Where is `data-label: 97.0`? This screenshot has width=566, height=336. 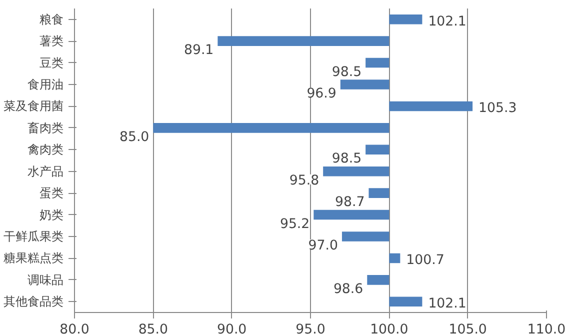 data-label: 97.0 is located at coordinates (323, 246).